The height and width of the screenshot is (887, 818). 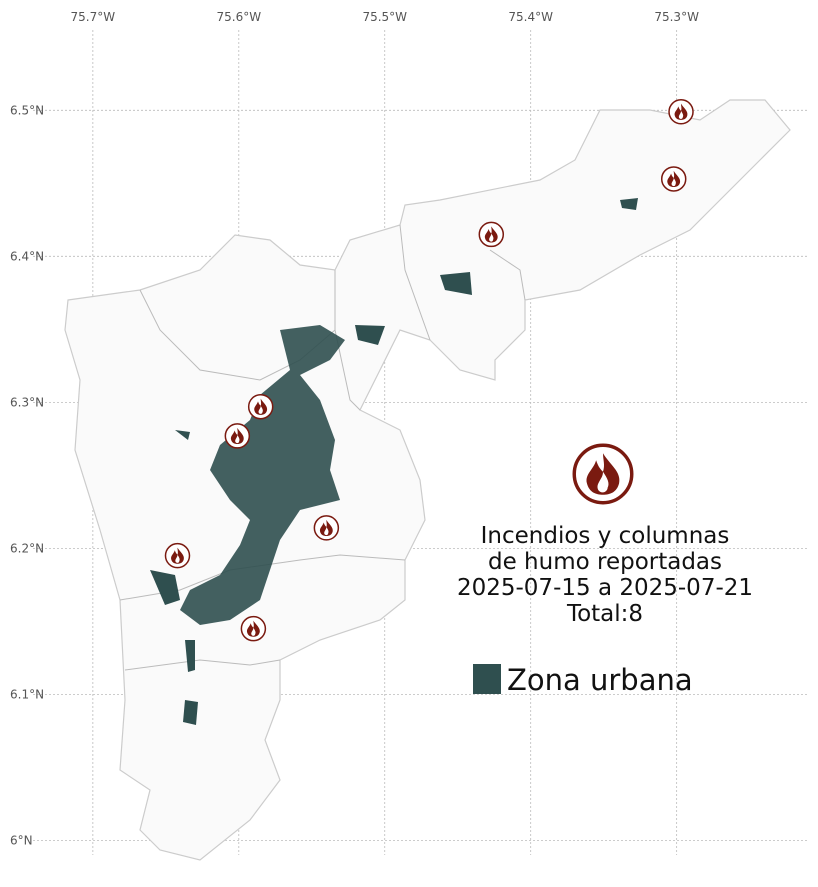 What do you see at coordinates (605, 562) in the screenshot?
I see `title-line: de humo reportadas` at bounding box center [605, 562].